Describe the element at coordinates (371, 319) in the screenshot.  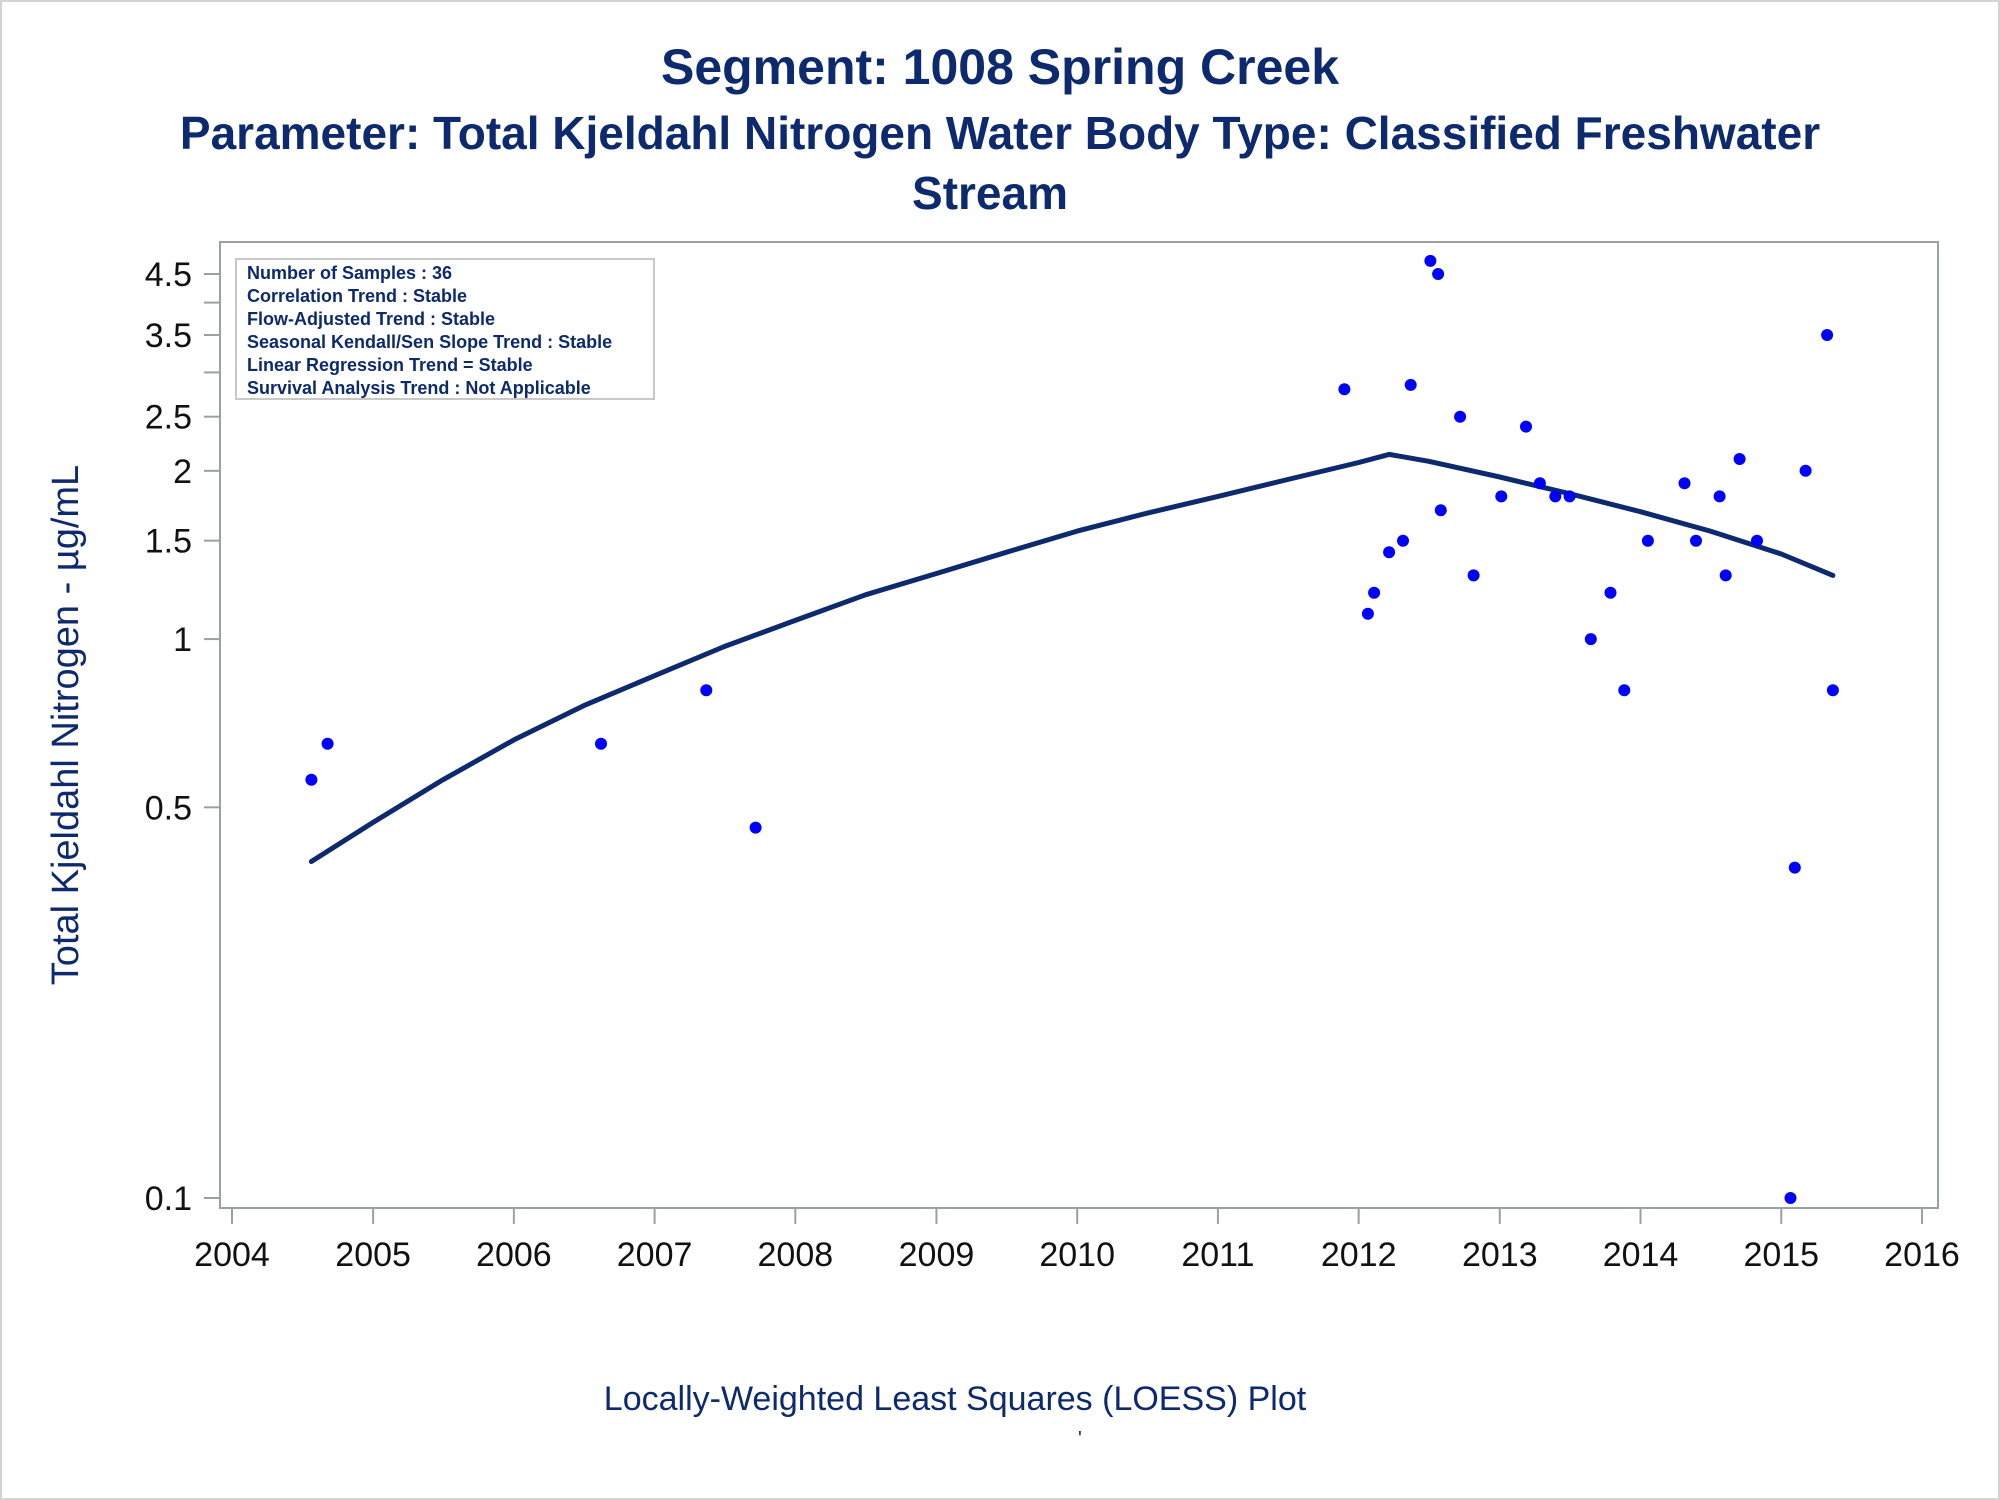
I see `info-box-line: Flow-Adjusted Trend : Stable` at that location.